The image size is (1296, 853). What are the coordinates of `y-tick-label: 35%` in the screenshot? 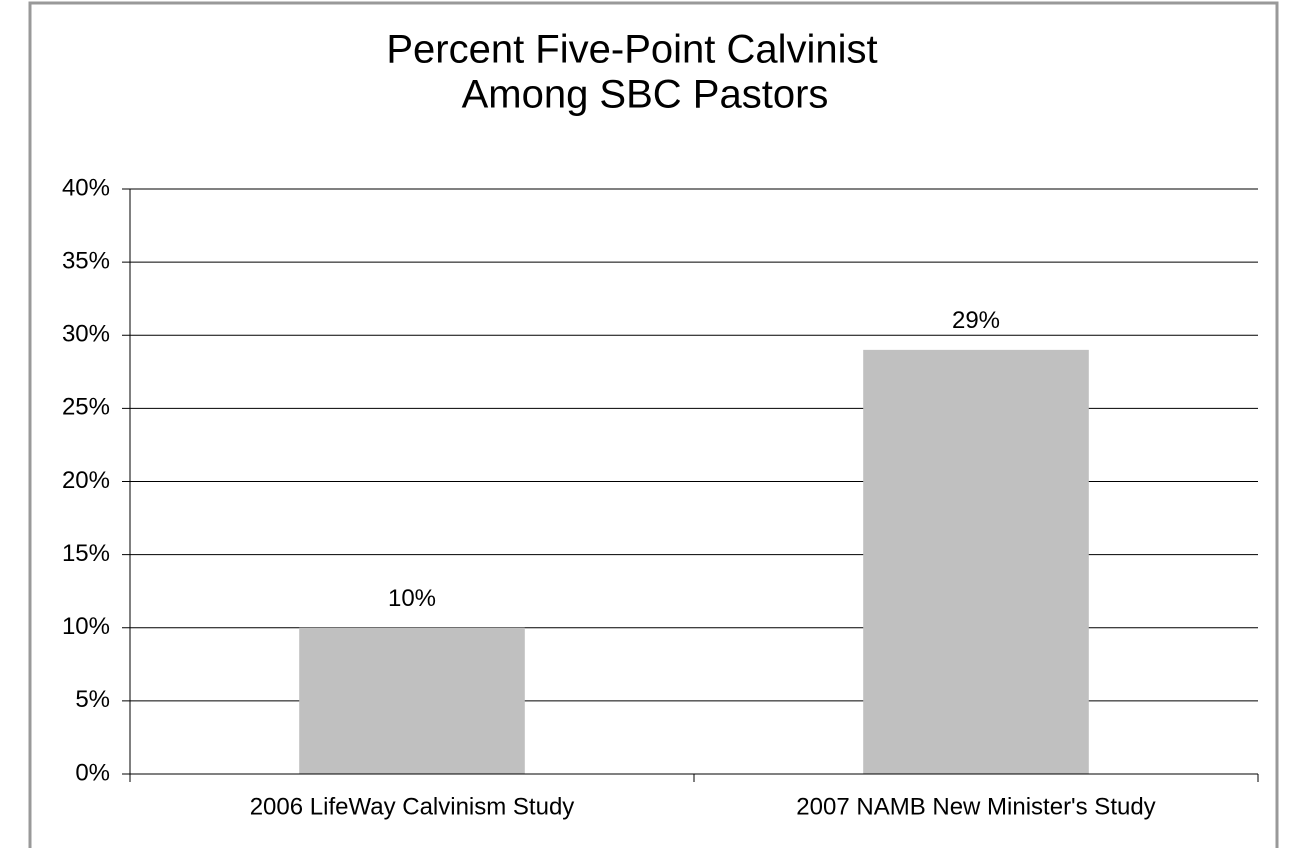 It's located at (86, 260).